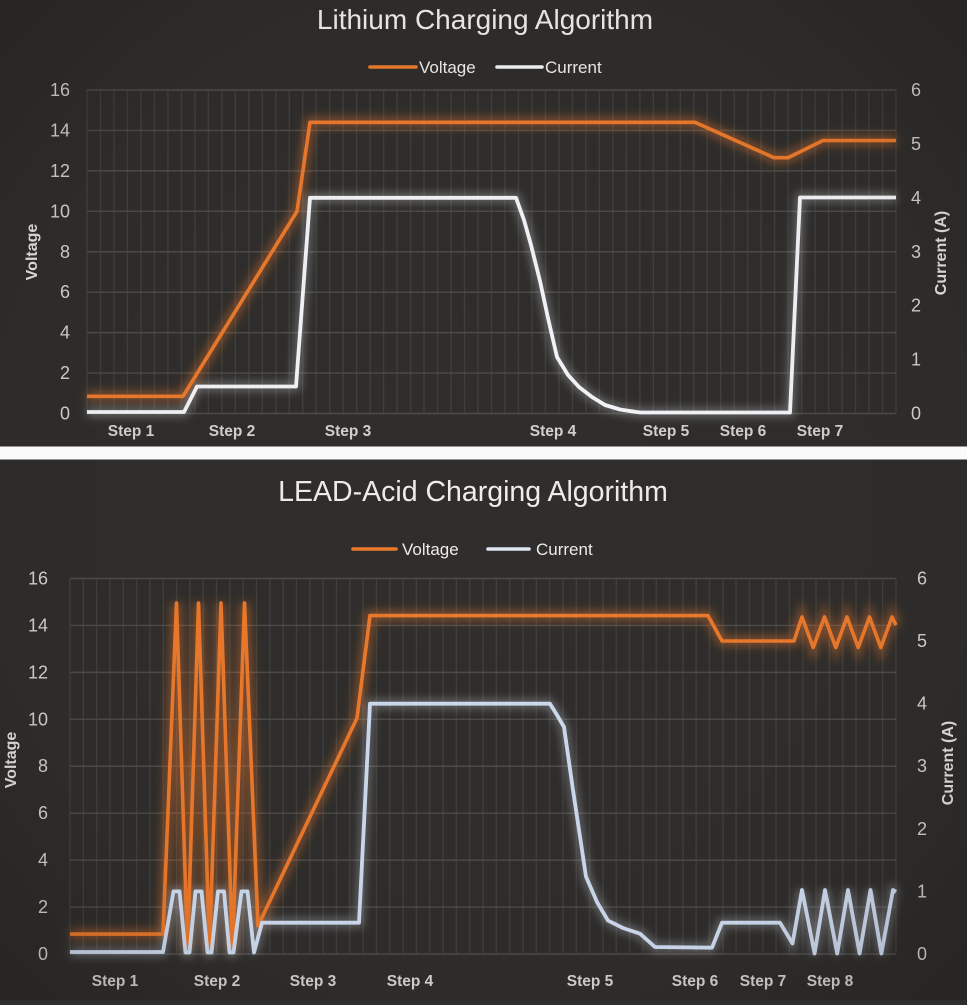 The image size is (967, 1005). Describe the element at coordinates (830, 981) in the screenshot. I see `svg-text: Step 8` at that location.